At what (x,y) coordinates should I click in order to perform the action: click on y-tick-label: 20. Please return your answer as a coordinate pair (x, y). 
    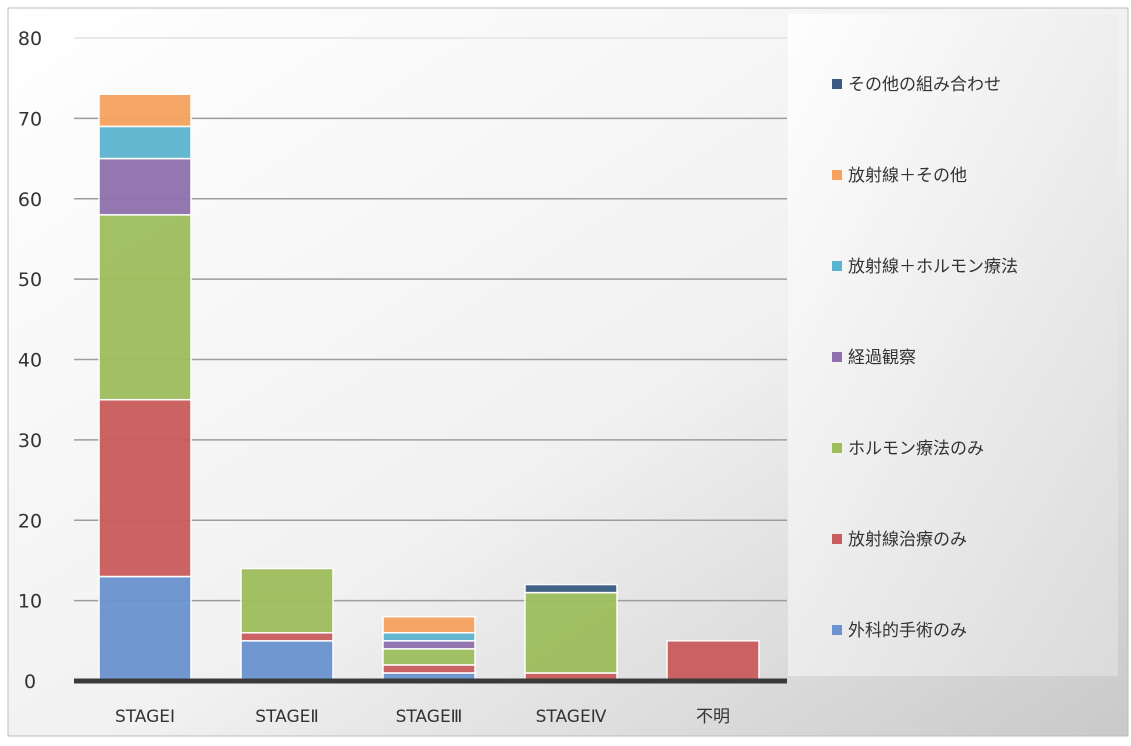
    Looking at the image, I should click on (30, 521).